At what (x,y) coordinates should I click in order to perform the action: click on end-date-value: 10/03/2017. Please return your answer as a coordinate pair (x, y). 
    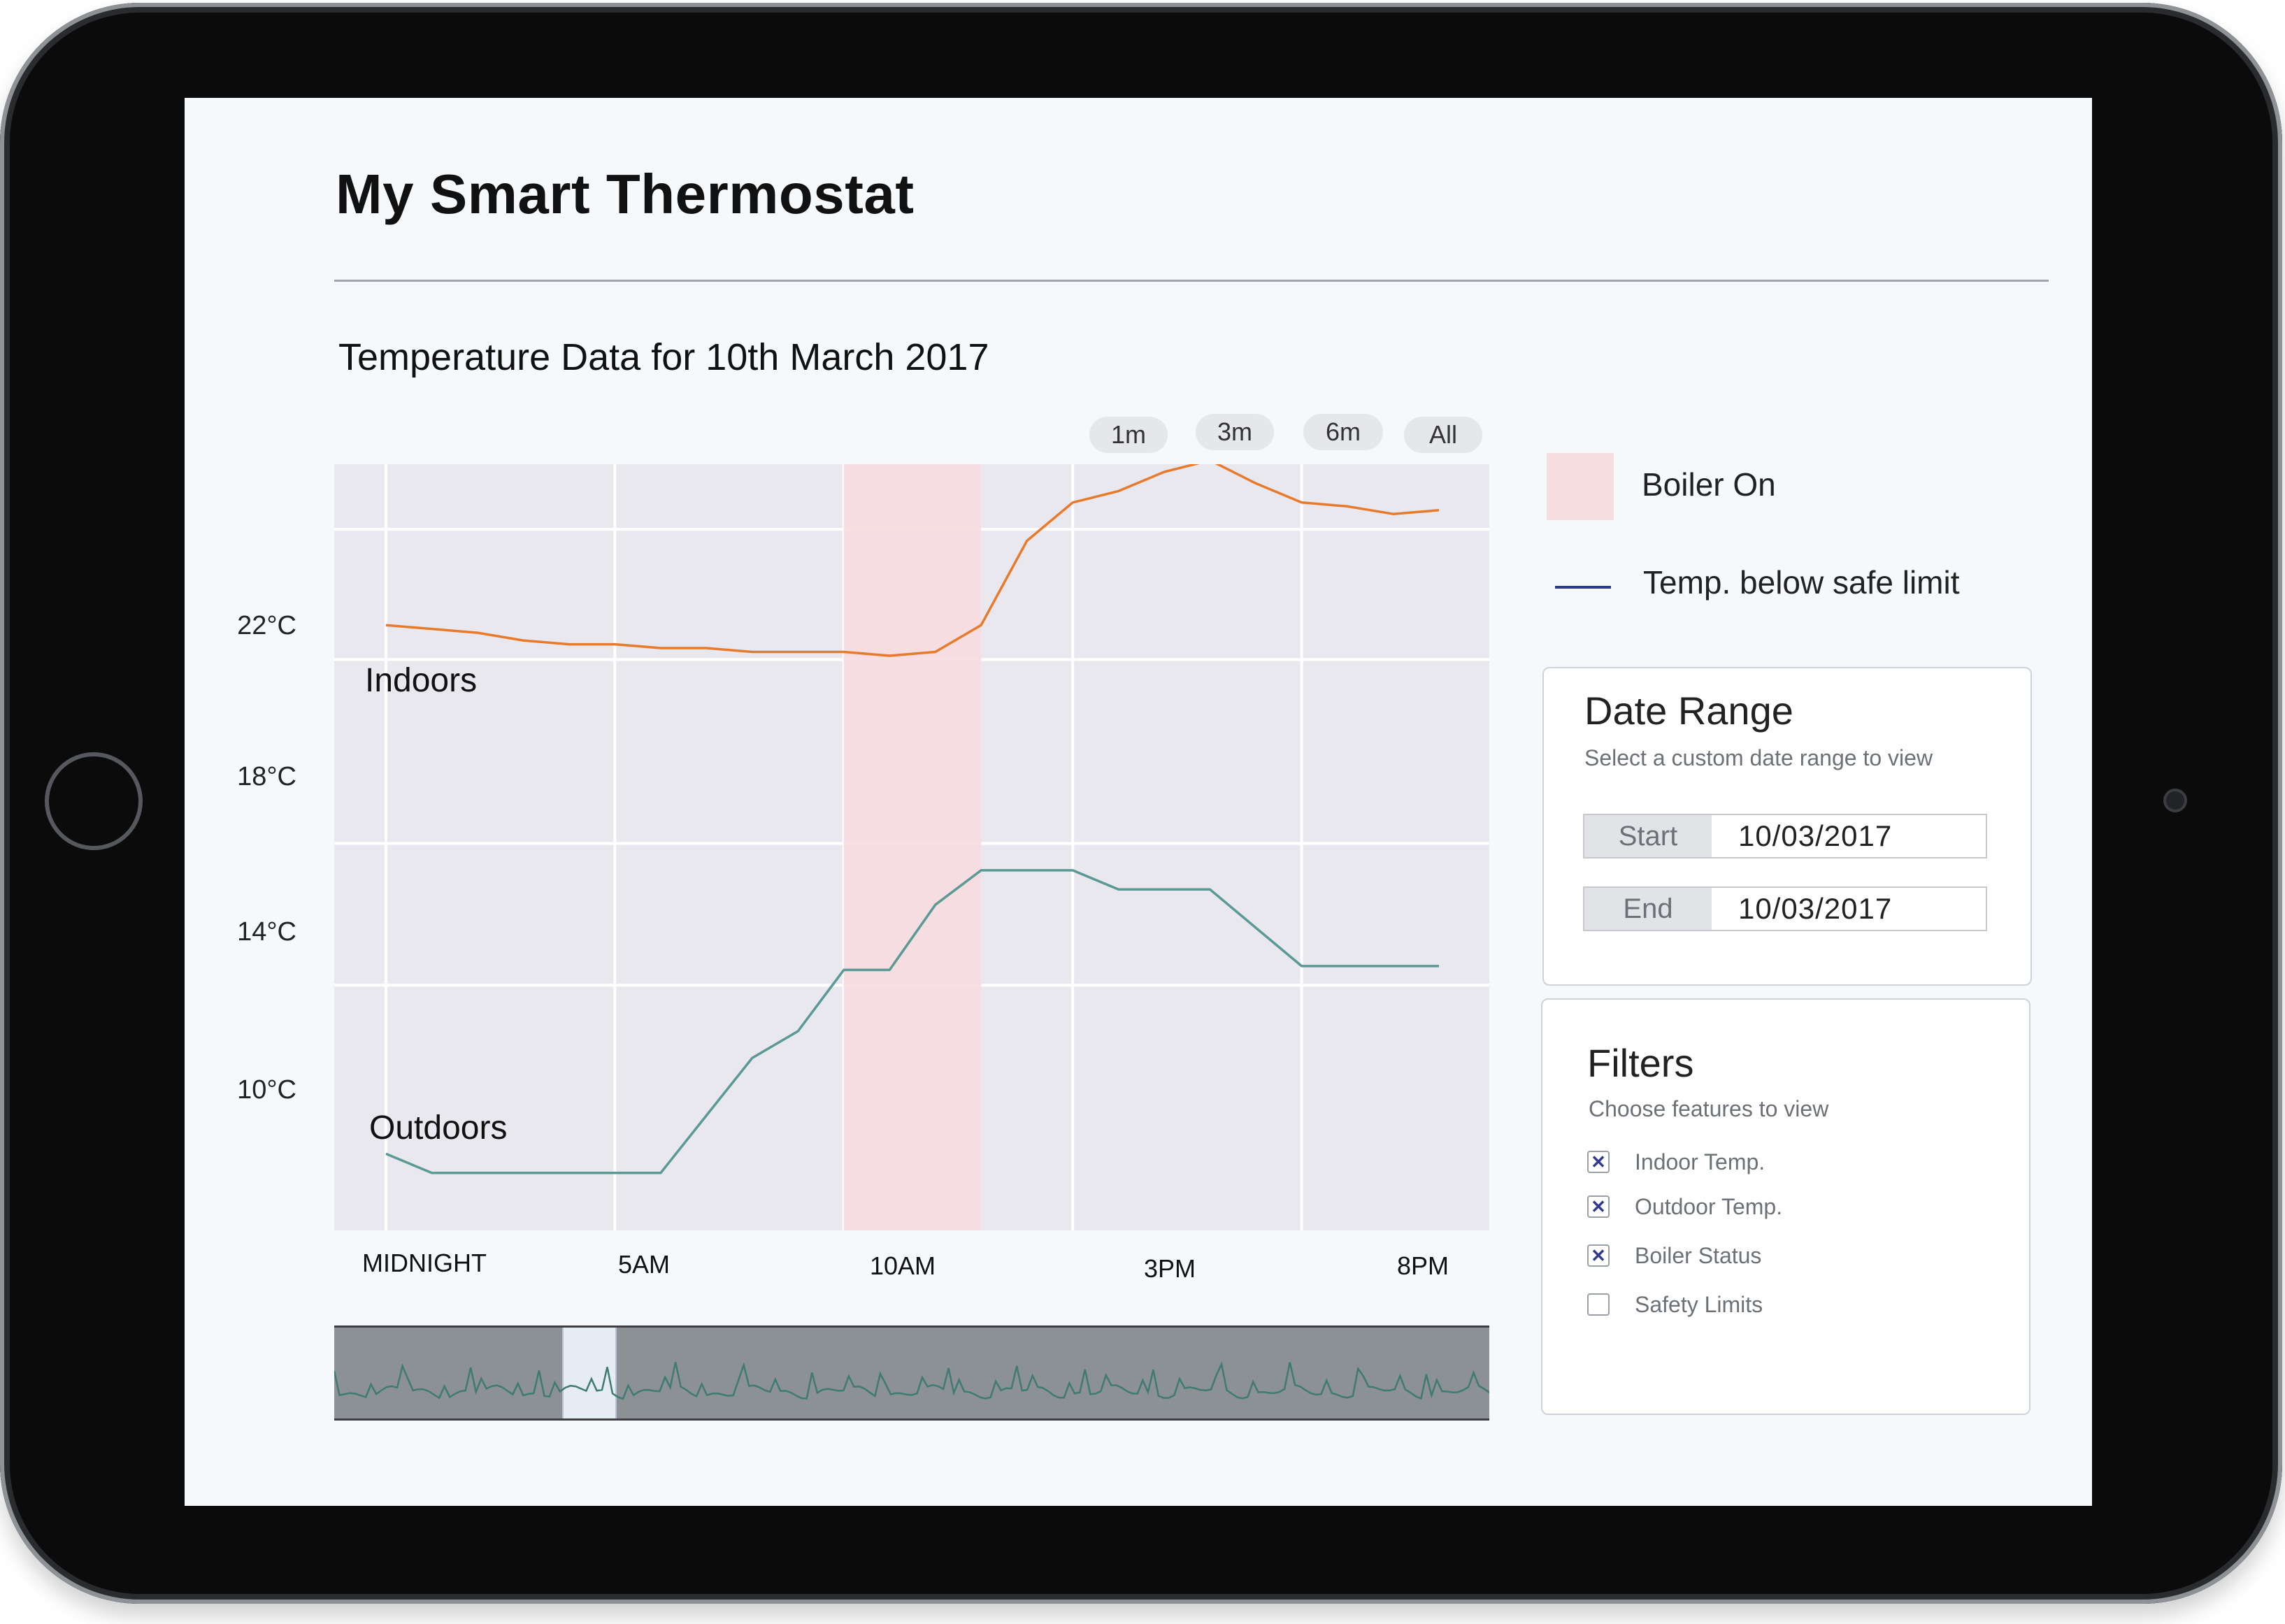
    Looking at the image, I should click on (1816, 908).